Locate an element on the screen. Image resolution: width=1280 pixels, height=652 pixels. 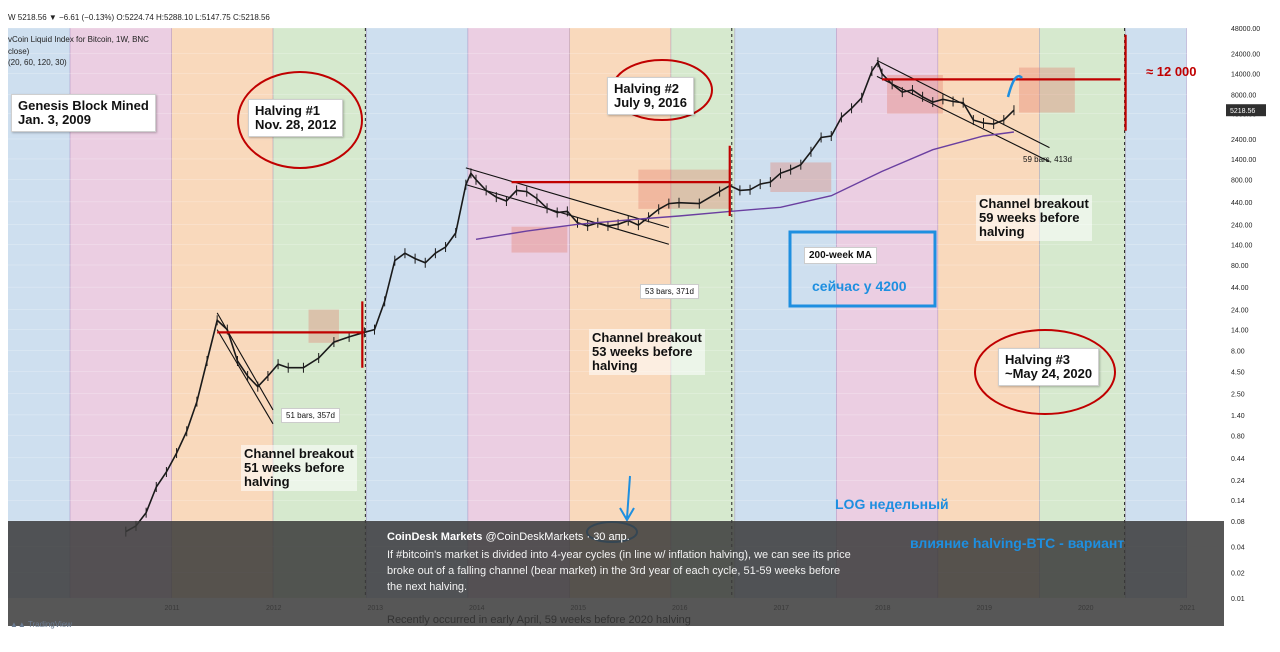
y-tick-label: 240.00 is located at coordinates (1242, 225).